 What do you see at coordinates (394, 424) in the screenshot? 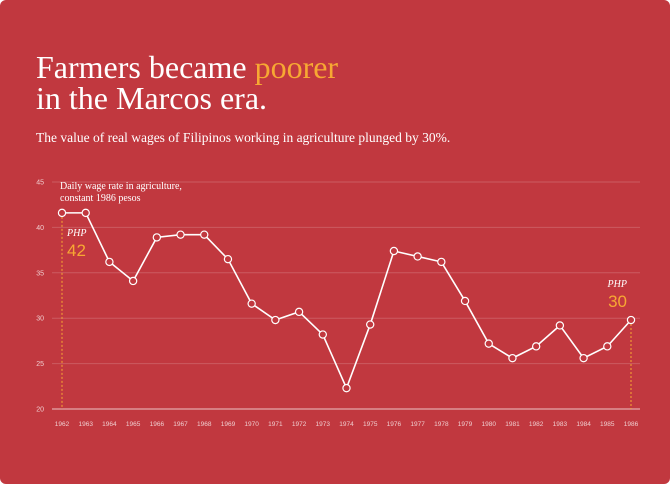
I see `x-tick-label: 1976` at bounding box center [394, 424].